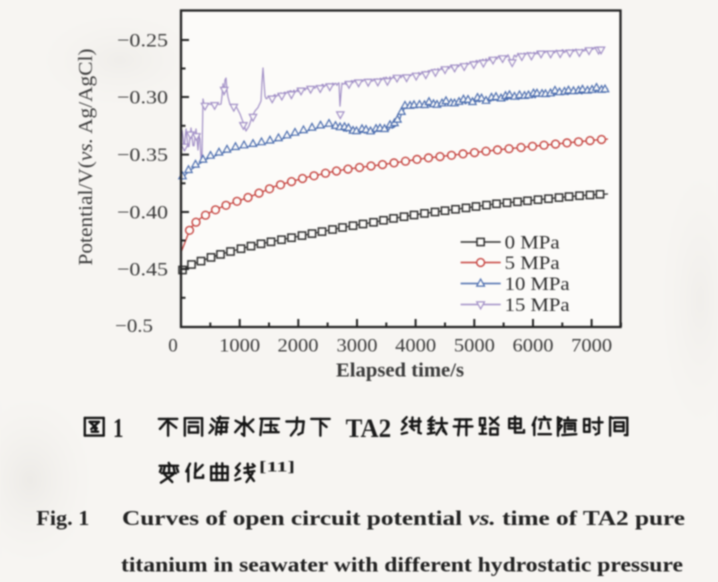 Image resolution: width=718 pixels, height=582 pixels. What do you see at coordinates (142, 98) in the screenshot?
I see `svg-text: −0.30` at bounding box center [142, 98].